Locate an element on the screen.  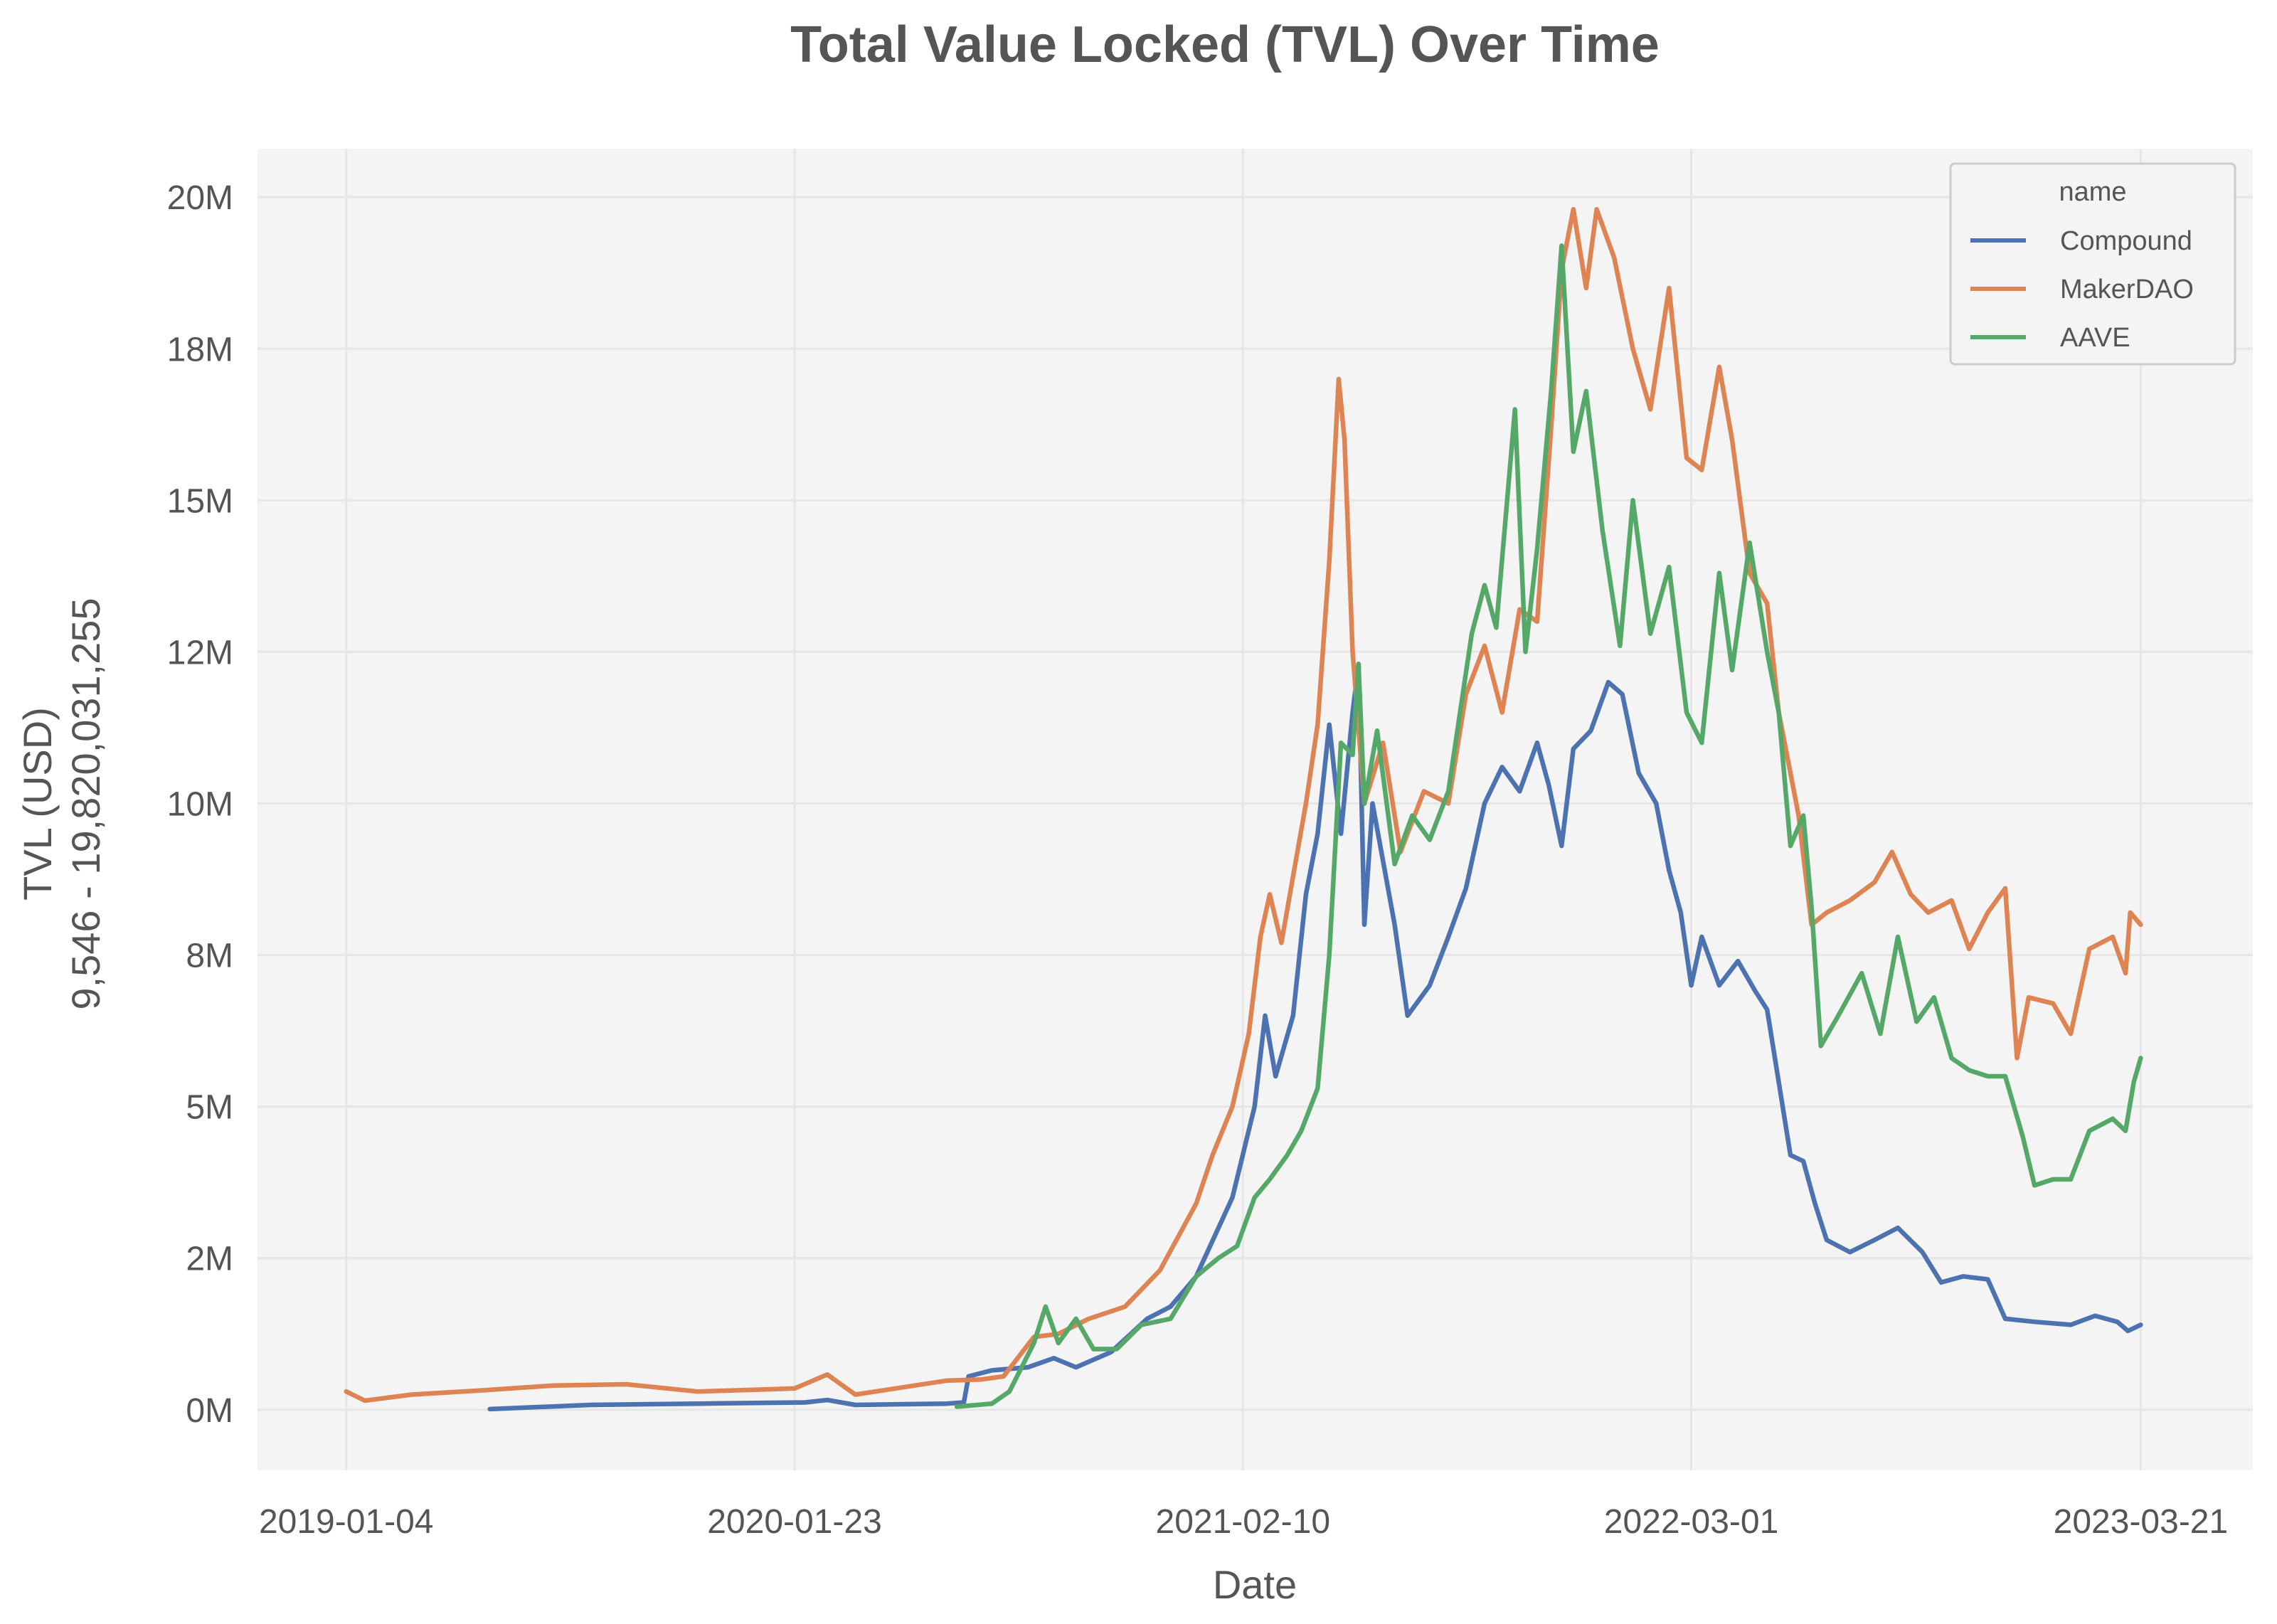
y-axis-label-line-2: 9,546 - 19,820,031,255 is located at coordinates (85, 803).